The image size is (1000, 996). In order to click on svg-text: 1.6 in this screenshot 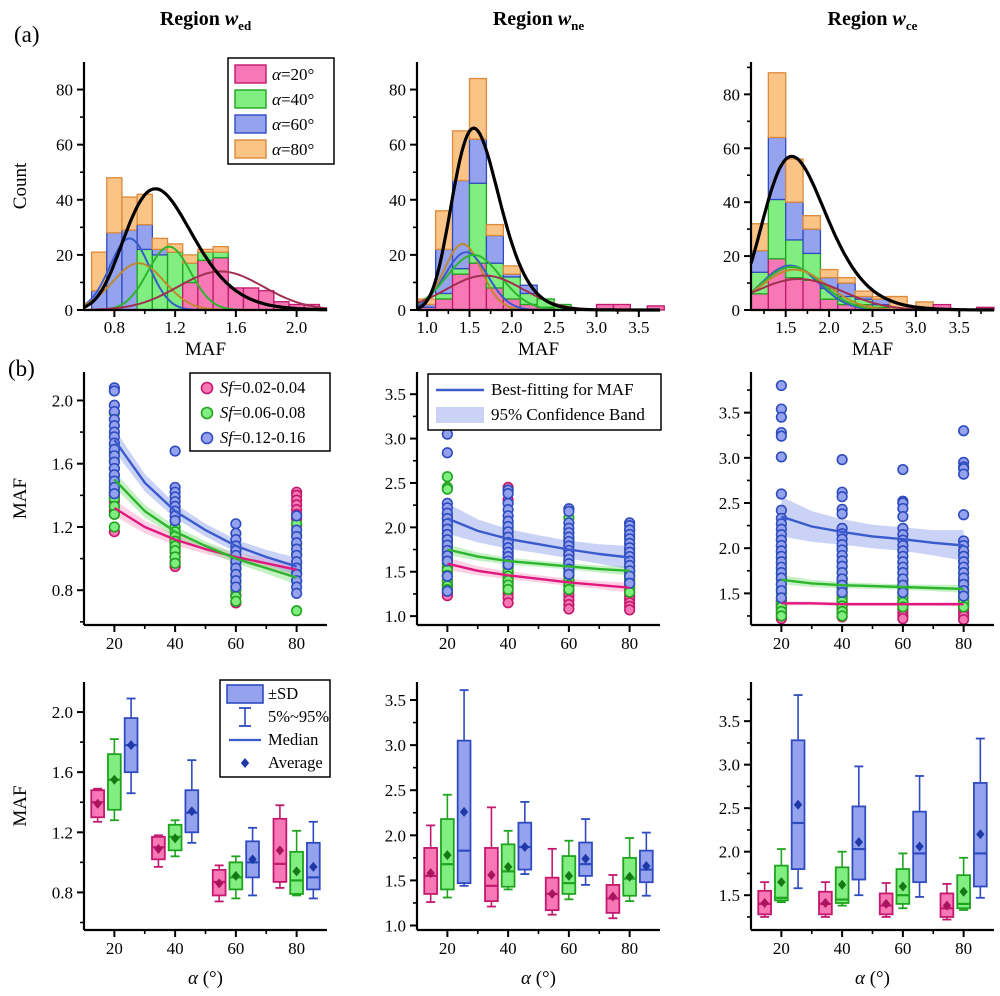, I will do `click(62, 772)`.